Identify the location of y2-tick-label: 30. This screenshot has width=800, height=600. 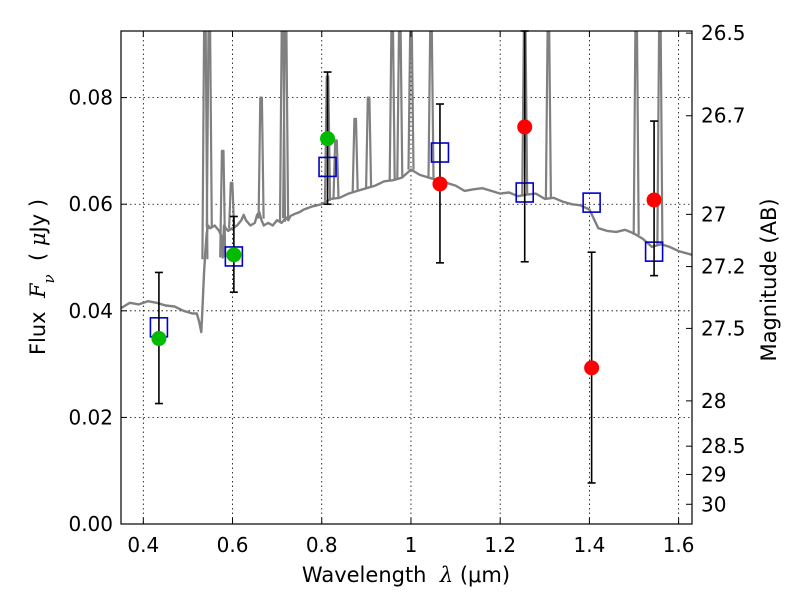
(713, 504).